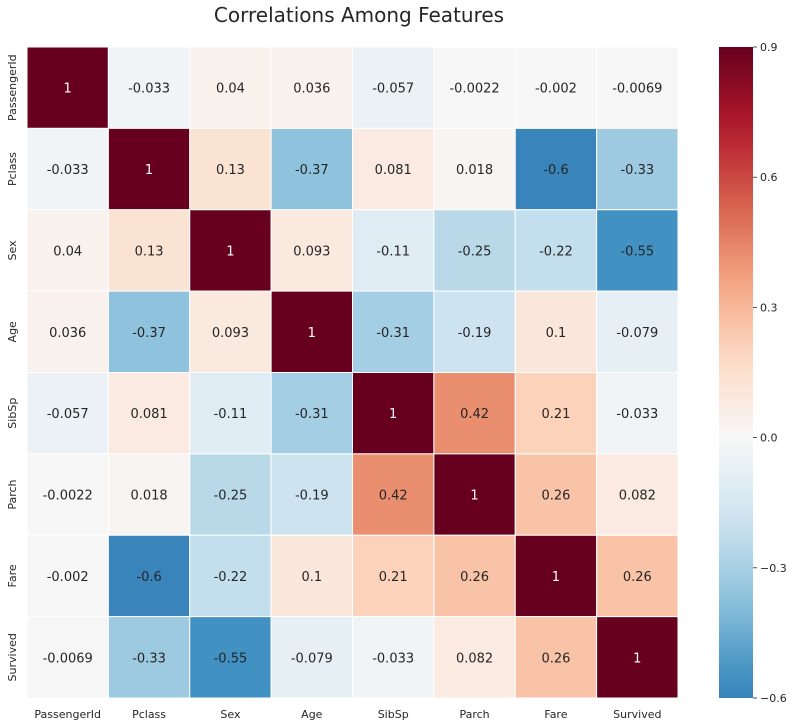  Describe the element at coordinates (12, 250) in the screenshot. I see `y-tick-label: Sex` at that location.